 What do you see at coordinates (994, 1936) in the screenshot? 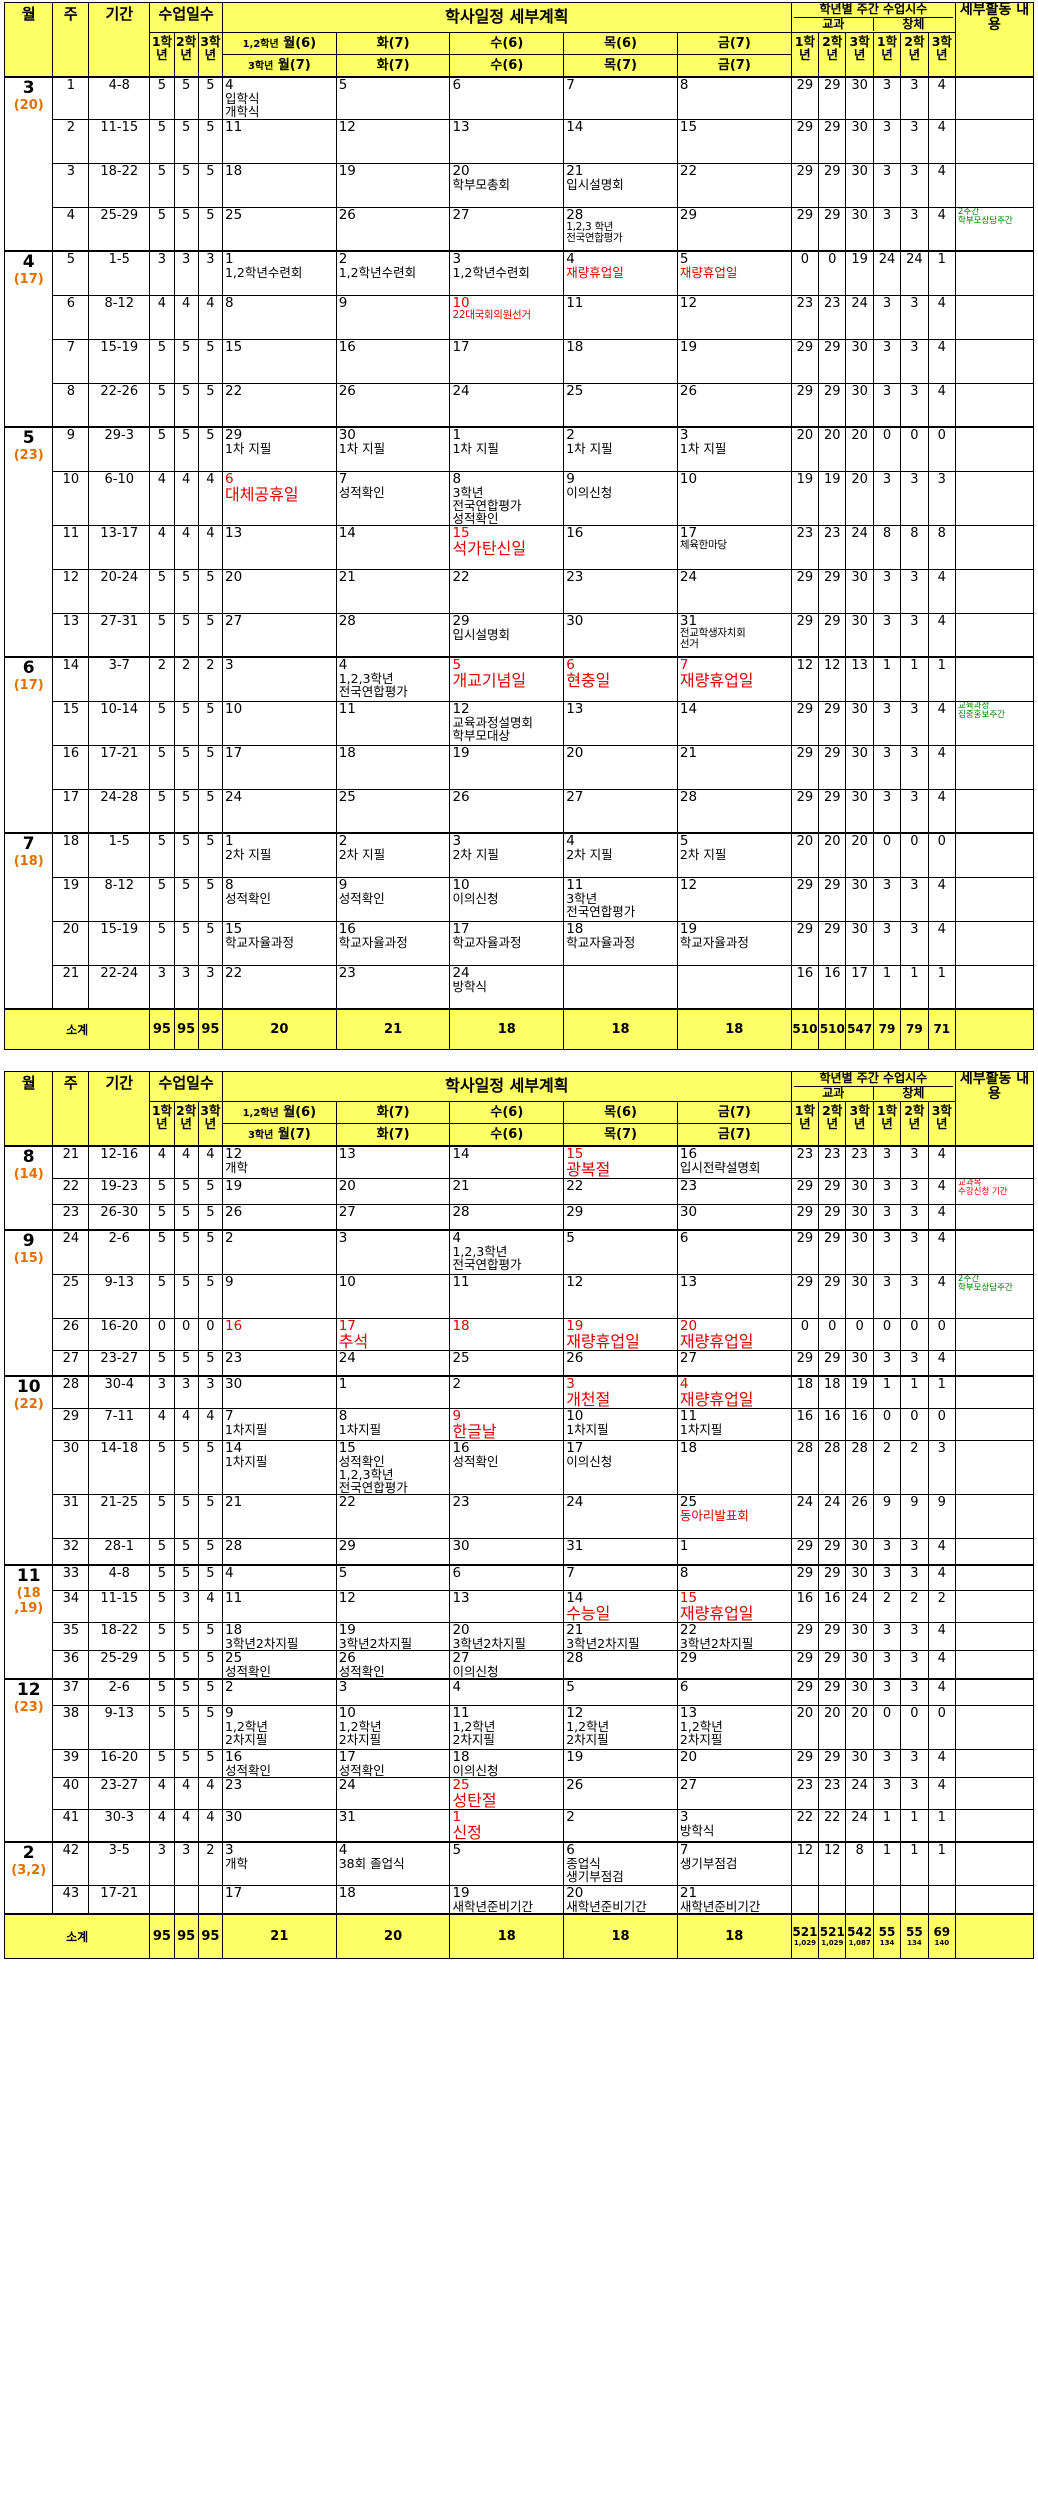
I see `subtotal-activity` at bounding box center [994, 1936].